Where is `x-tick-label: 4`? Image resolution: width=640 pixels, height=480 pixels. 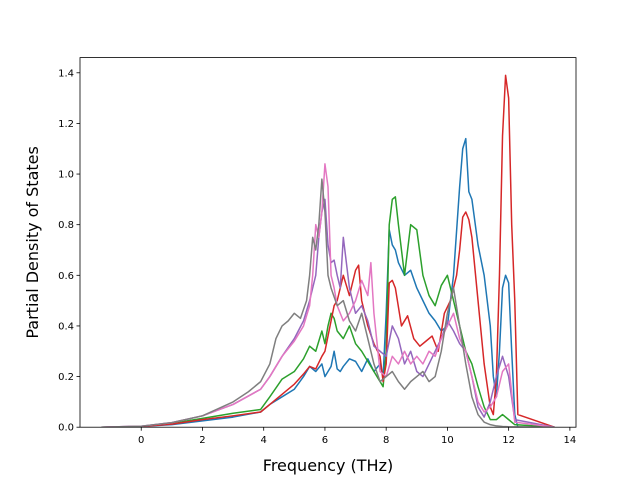 x-tick-label: 4 is located at coordinates (264, 440).